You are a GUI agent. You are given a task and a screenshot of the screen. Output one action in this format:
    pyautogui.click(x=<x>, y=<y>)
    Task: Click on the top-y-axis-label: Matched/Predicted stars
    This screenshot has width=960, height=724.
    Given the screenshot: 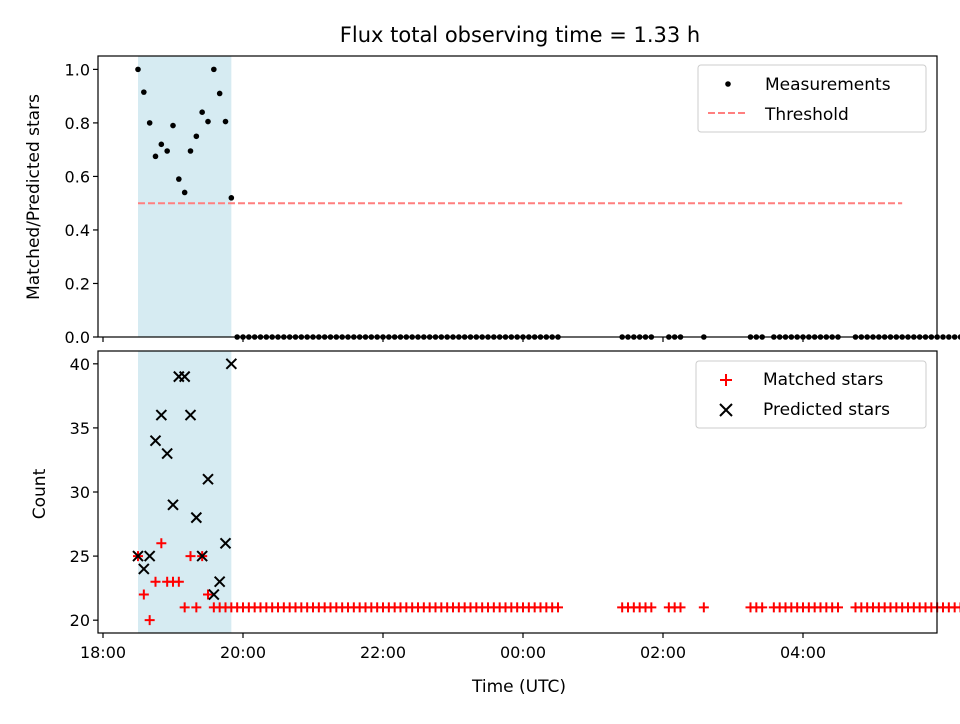 What is the action you would take?
    pyautogui.click(x=34, y=197)
    